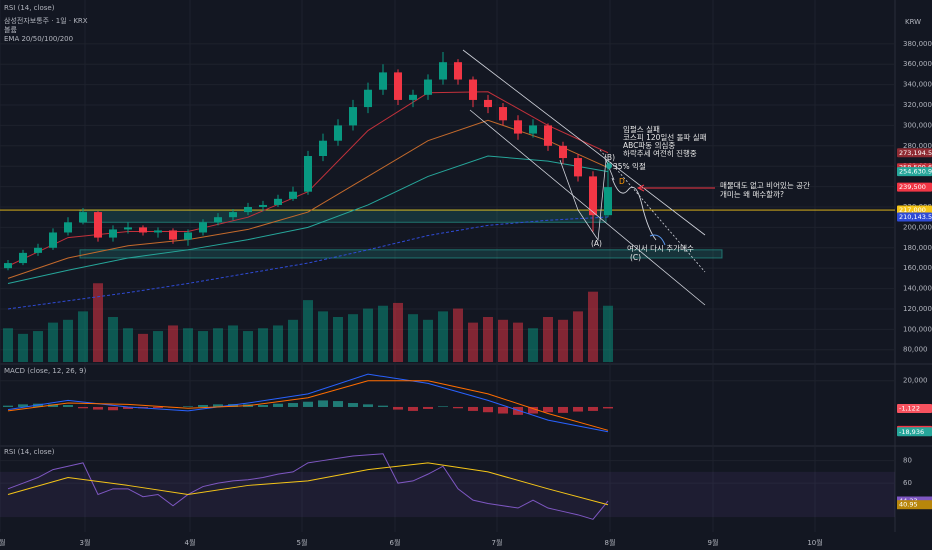 Image resolution: width=932 pixels, height=550 pixels. Describe the element at coordinates (85, 542) in the screenshot. I see `x-tick-label: 3월` at that location.